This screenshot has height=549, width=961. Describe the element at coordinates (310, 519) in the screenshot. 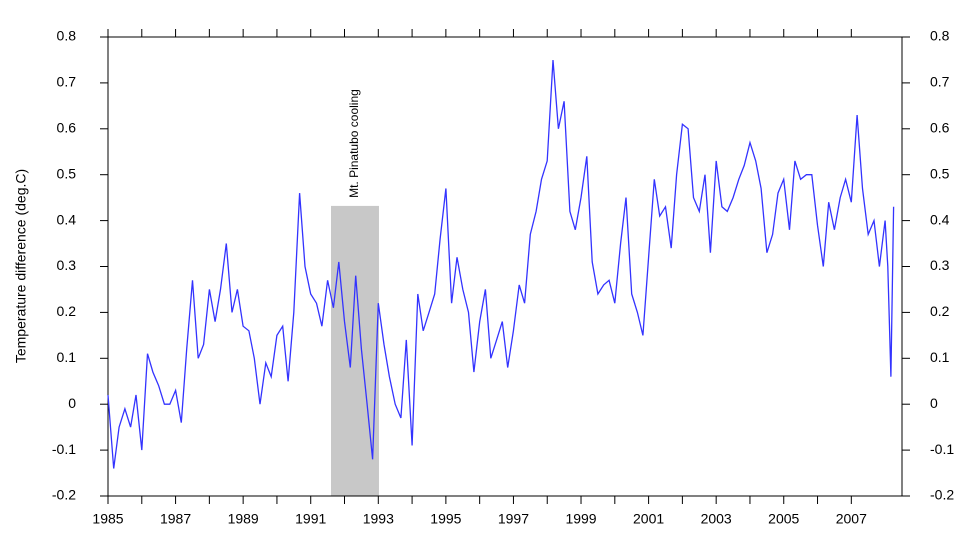

I see `x-tick-label: 1991` at that location.